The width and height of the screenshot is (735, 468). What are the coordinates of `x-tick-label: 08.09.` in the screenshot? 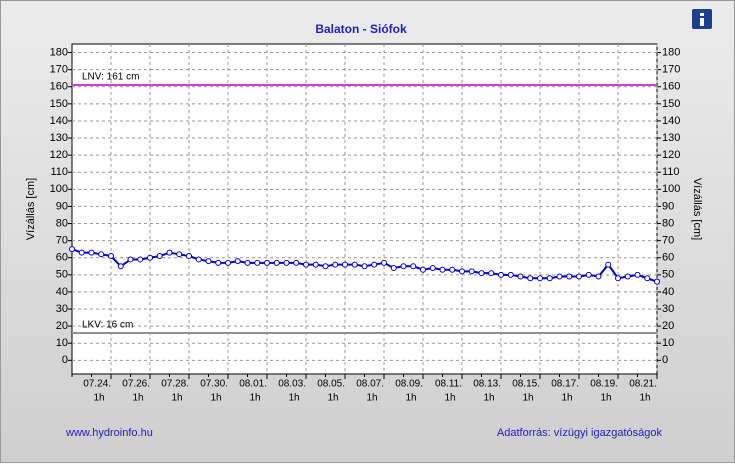 It's located at (409, 384).